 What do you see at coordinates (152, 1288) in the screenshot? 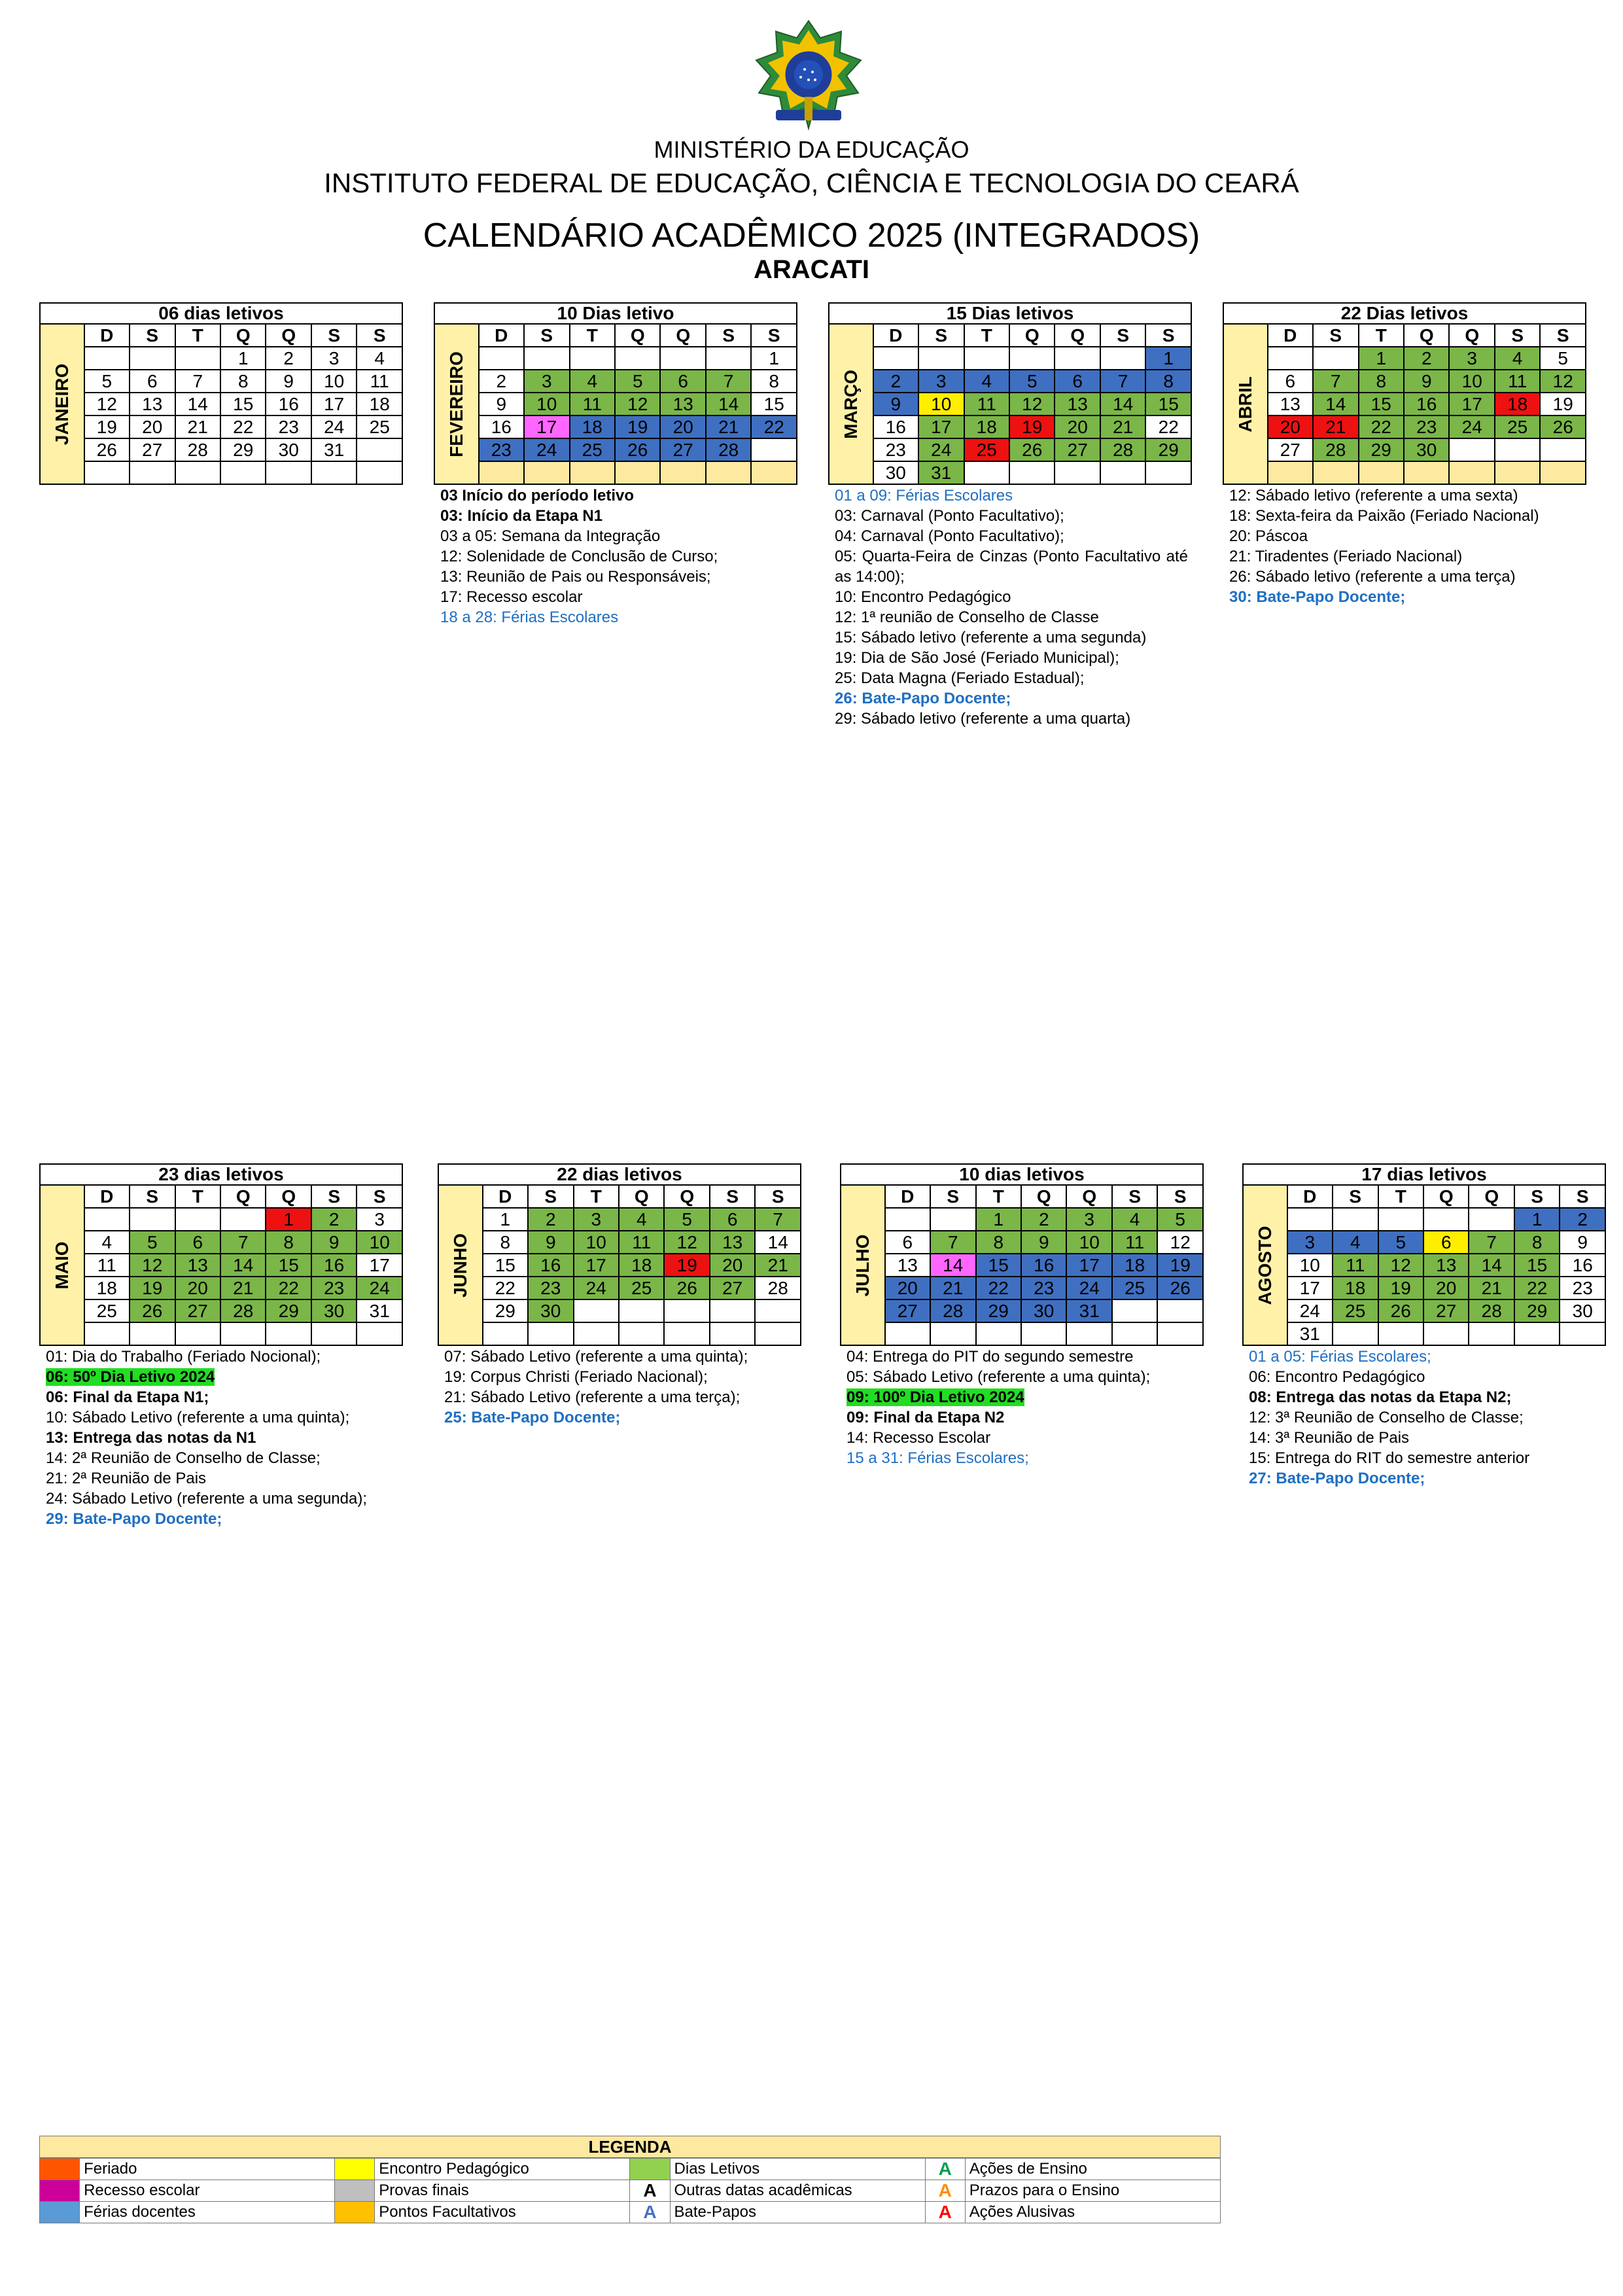
I see `day-cell: 19` at bounding box center [152, 1288].